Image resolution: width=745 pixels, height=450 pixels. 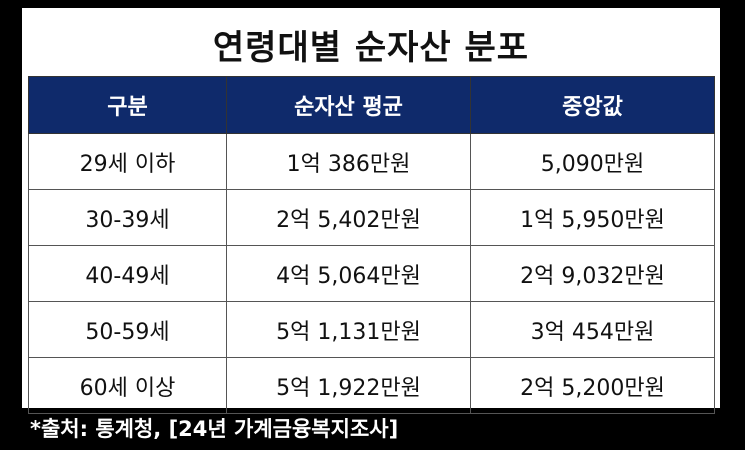 What do you see at coordinates (127, 273) in the screenshot?
I see `table-cell: 40-49세` at bounding box center [127, 273].